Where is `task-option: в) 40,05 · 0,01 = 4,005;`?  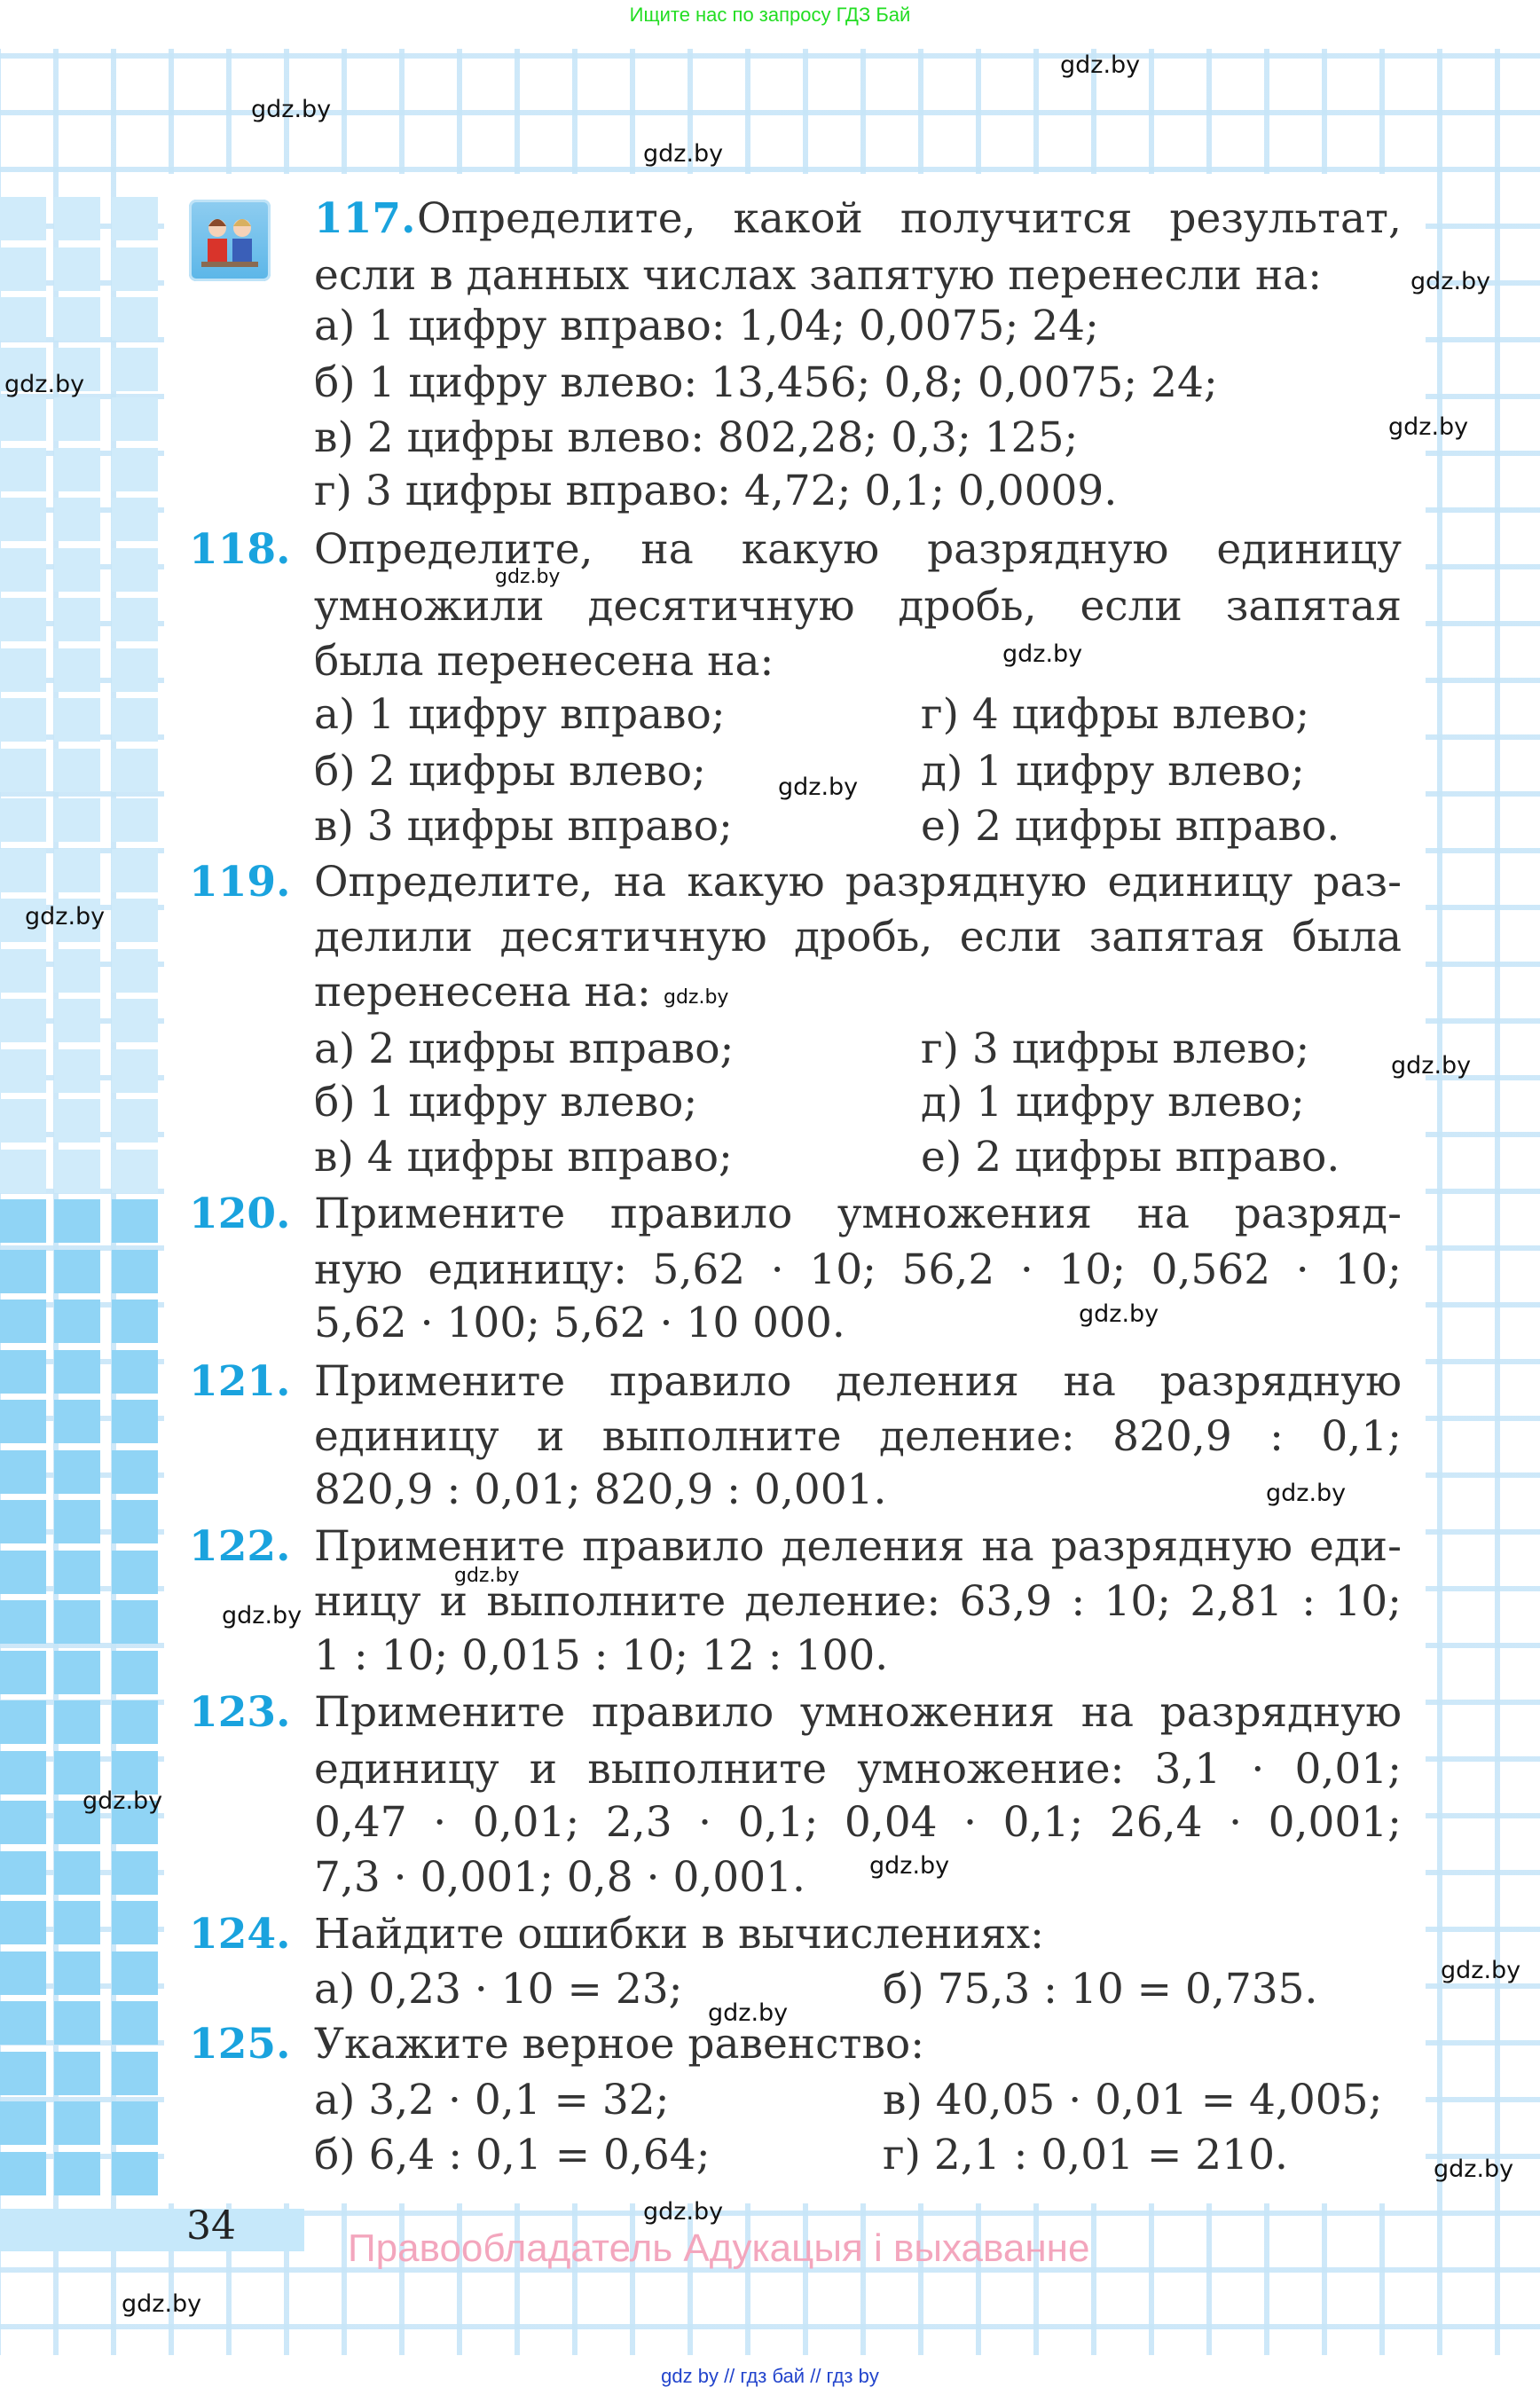
task-option: в) 40,05 · 0,01 = 4,005; is located at coordinates (1133, 2100).